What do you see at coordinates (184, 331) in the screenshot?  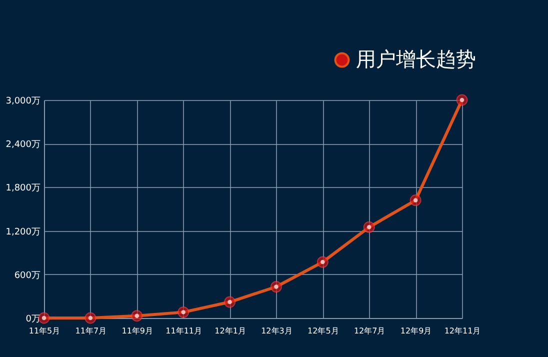 I see `x-tick-label: 11年11月` at bounding box center [184, 331].